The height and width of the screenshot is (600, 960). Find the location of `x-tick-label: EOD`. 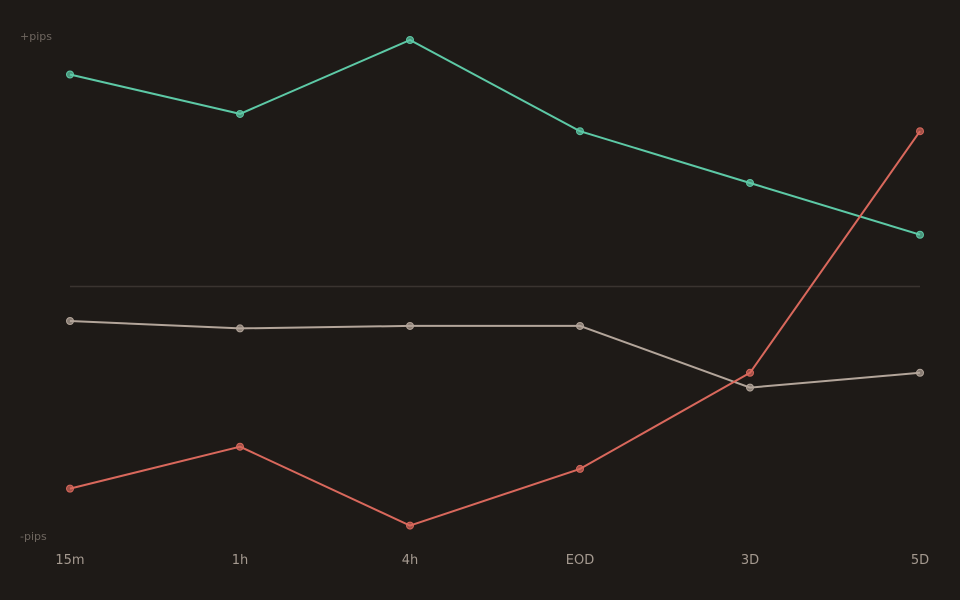

x-tick-label: EOD is located at coordinates (580, 560).